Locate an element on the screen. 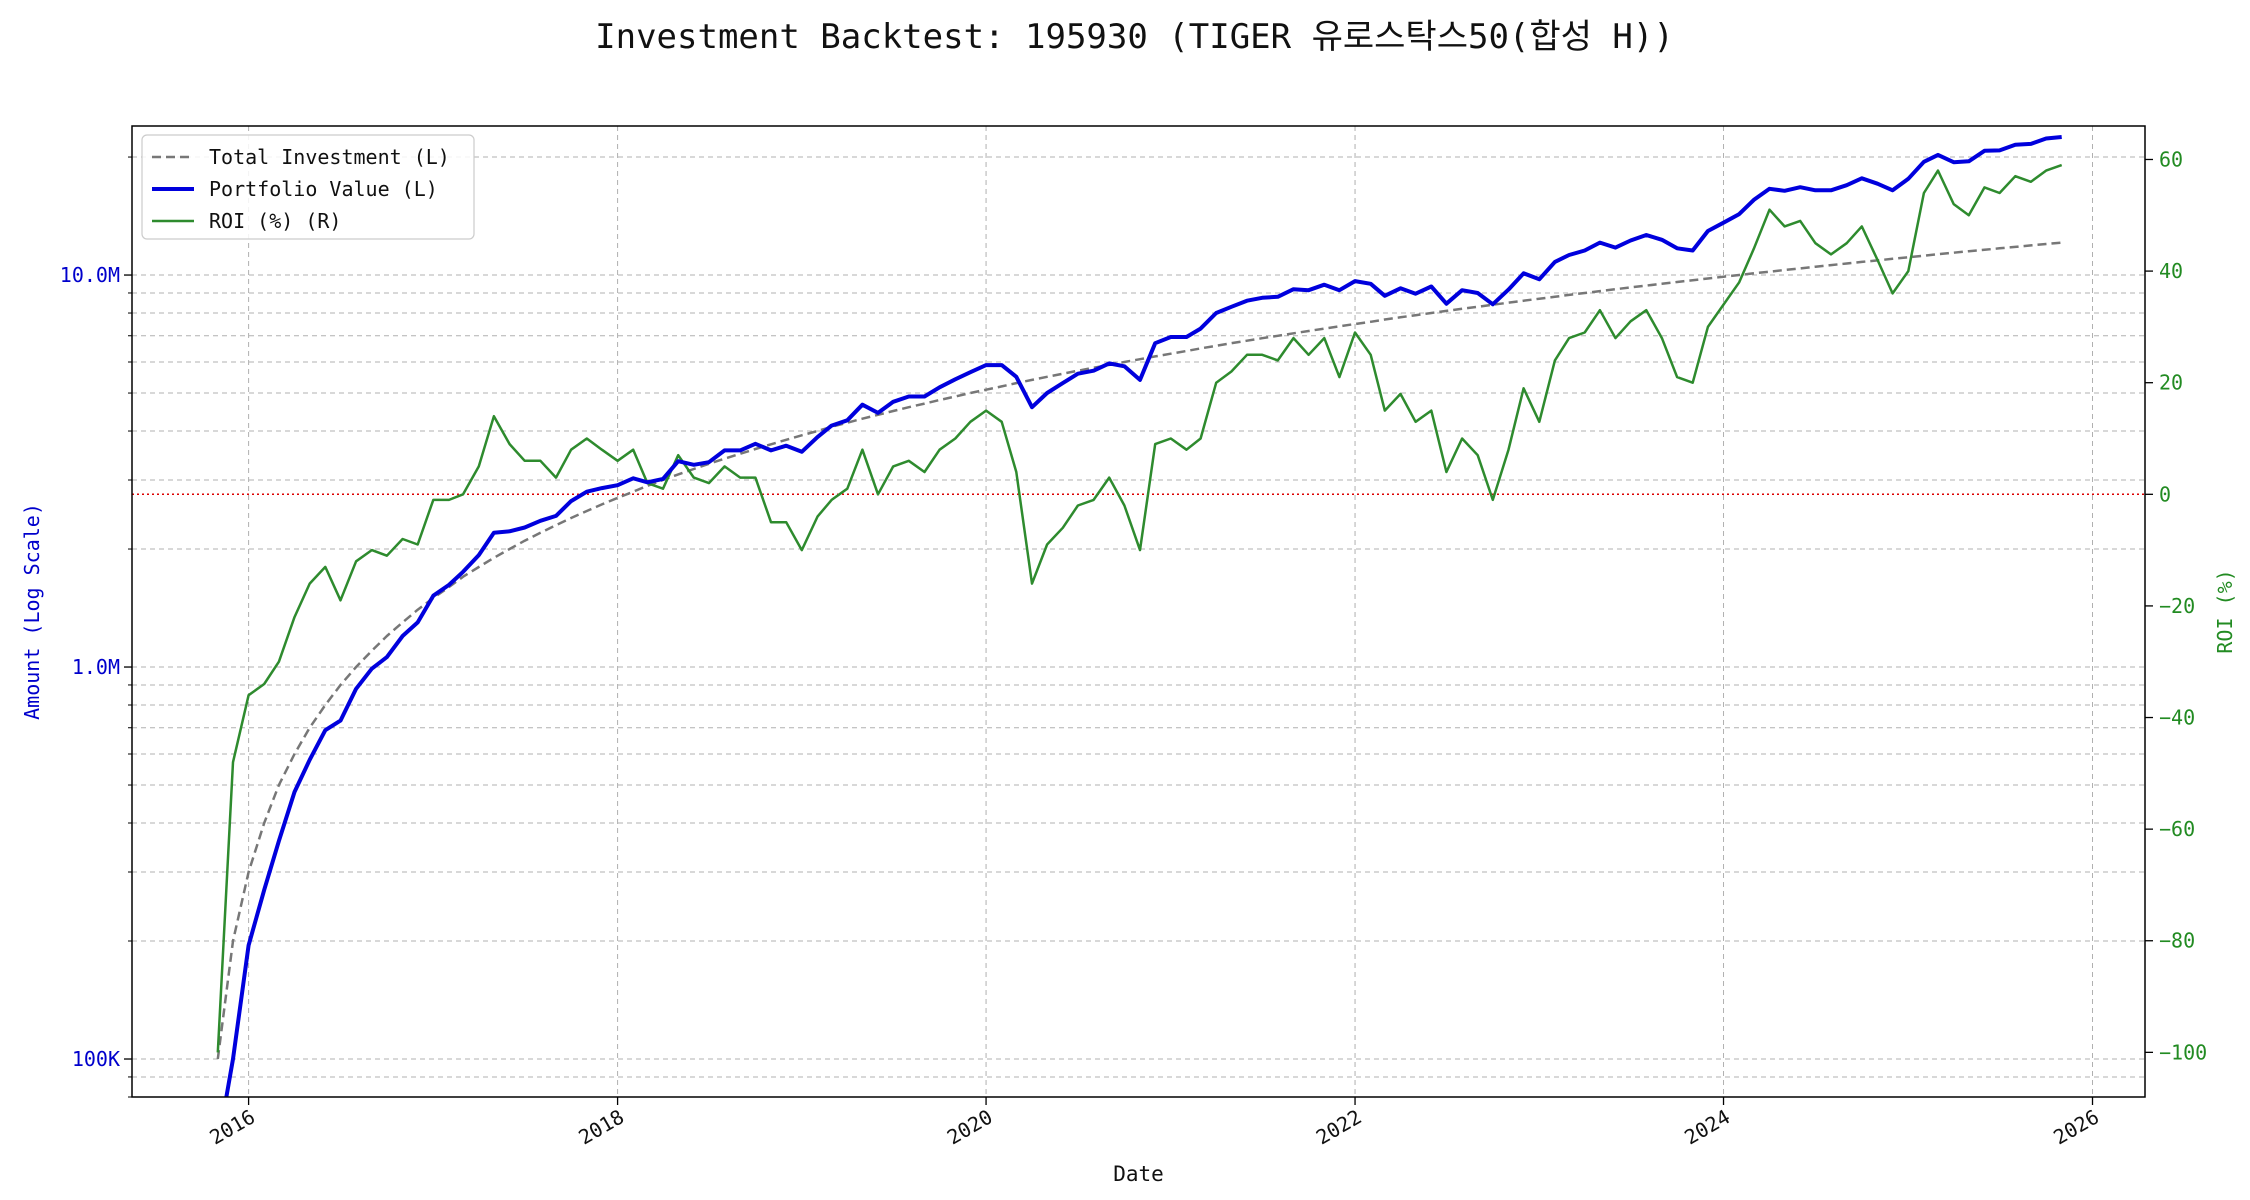  x-tick-label: 2018 is located at coordinates (601, 1127).